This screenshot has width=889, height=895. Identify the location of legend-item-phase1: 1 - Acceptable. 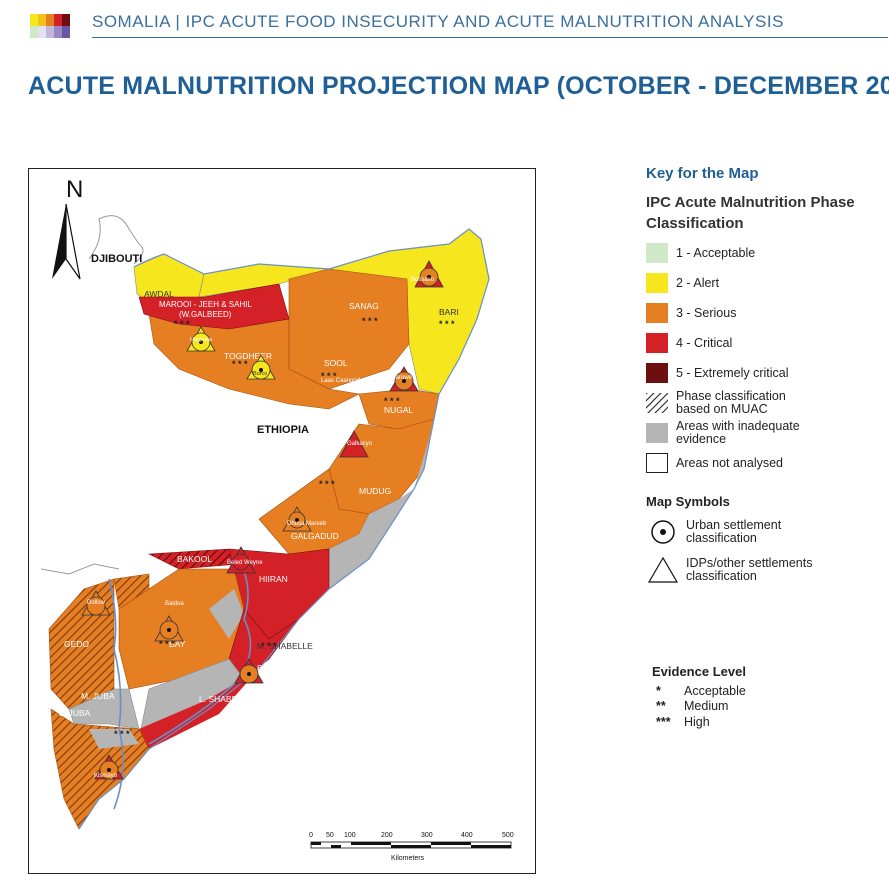
(766, 253).